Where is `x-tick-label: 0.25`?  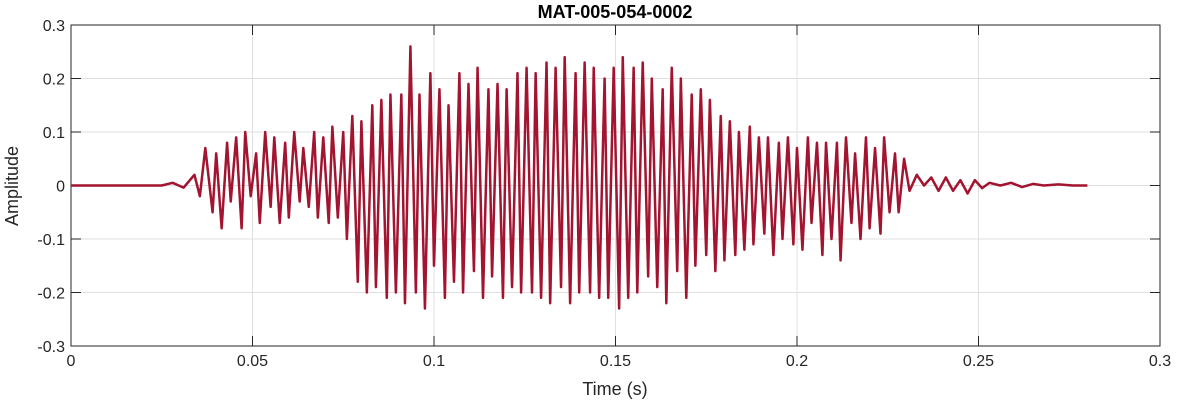 x-tick-label: 0.25 is located at coordinates (978, 361).